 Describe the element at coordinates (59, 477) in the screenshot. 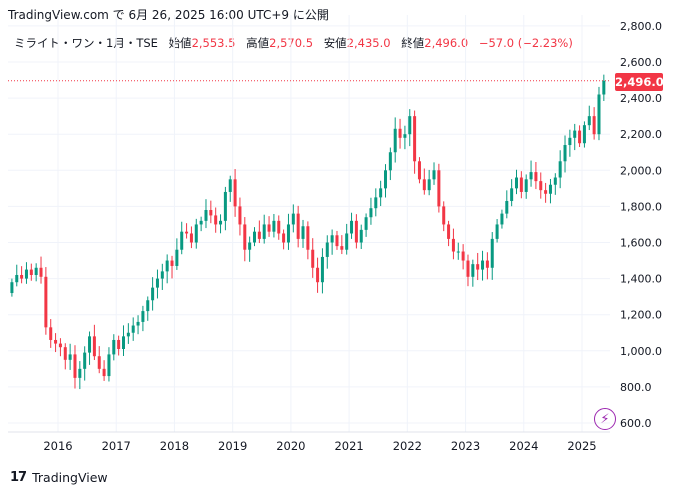

I see `tradingview-brand: 17 TradingView` at that location.